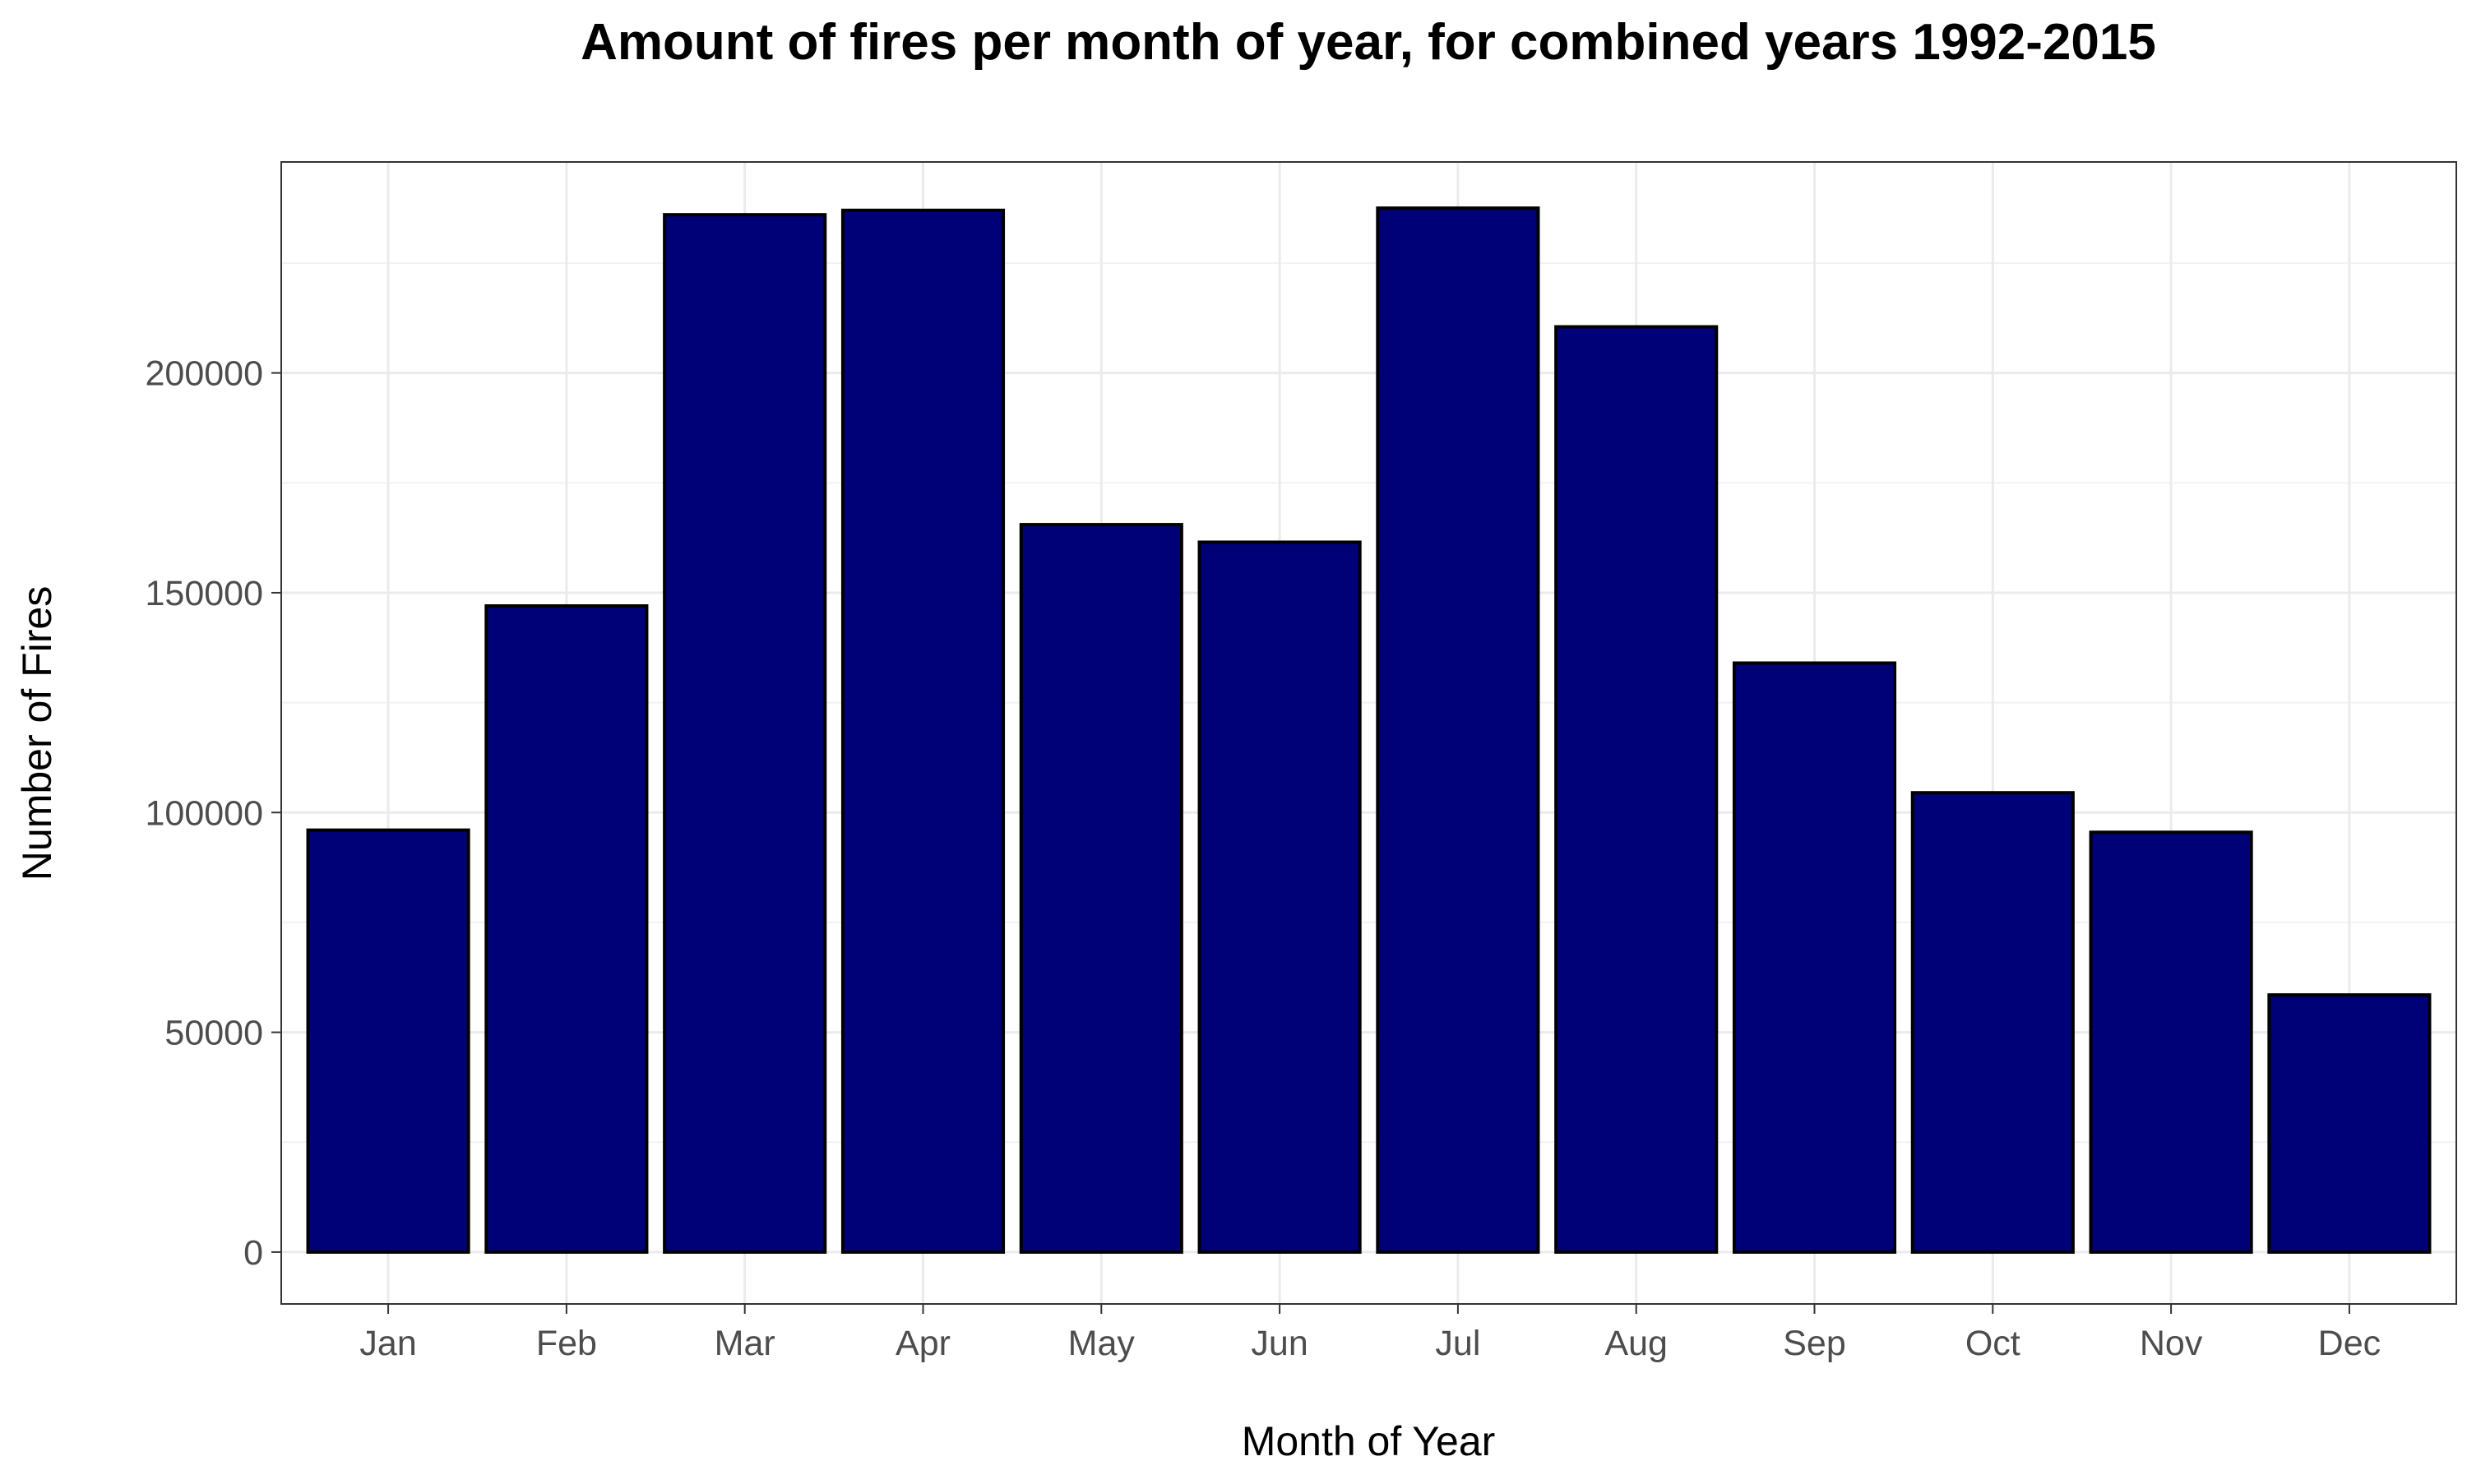  Describe the element at coordinates (1457, 1344) in the screenshot. I see `x-tick-label: Jul` at that location.